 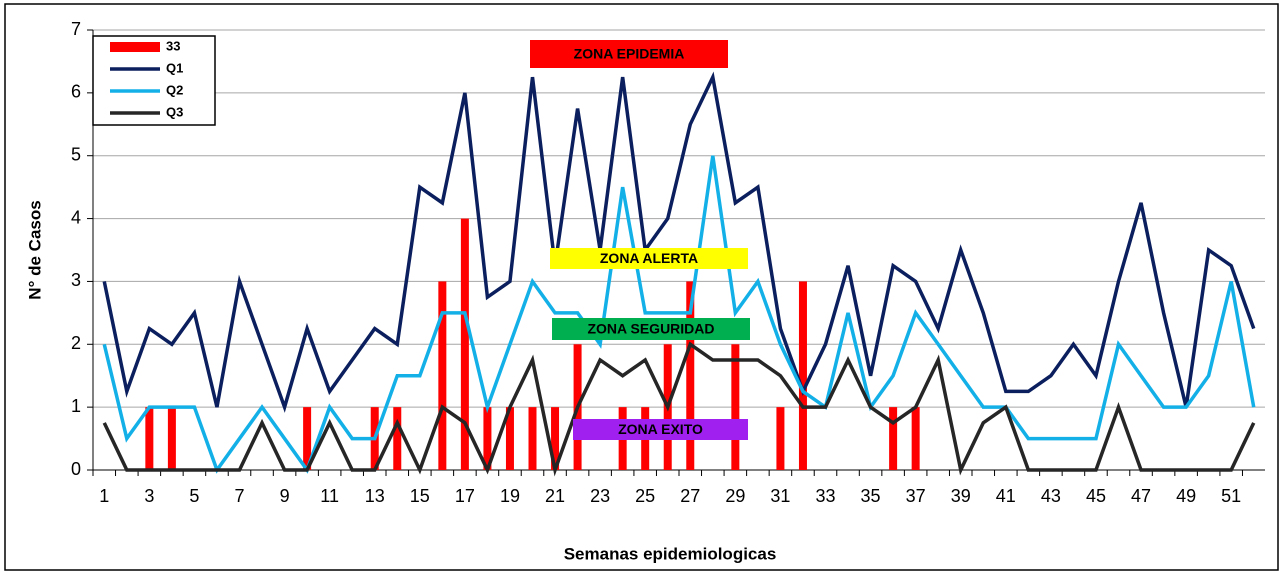 What do you see at coordinates (76, 29) in the screenshot?
I see `y-tick-label: 7` at bounding box center [76, 29].